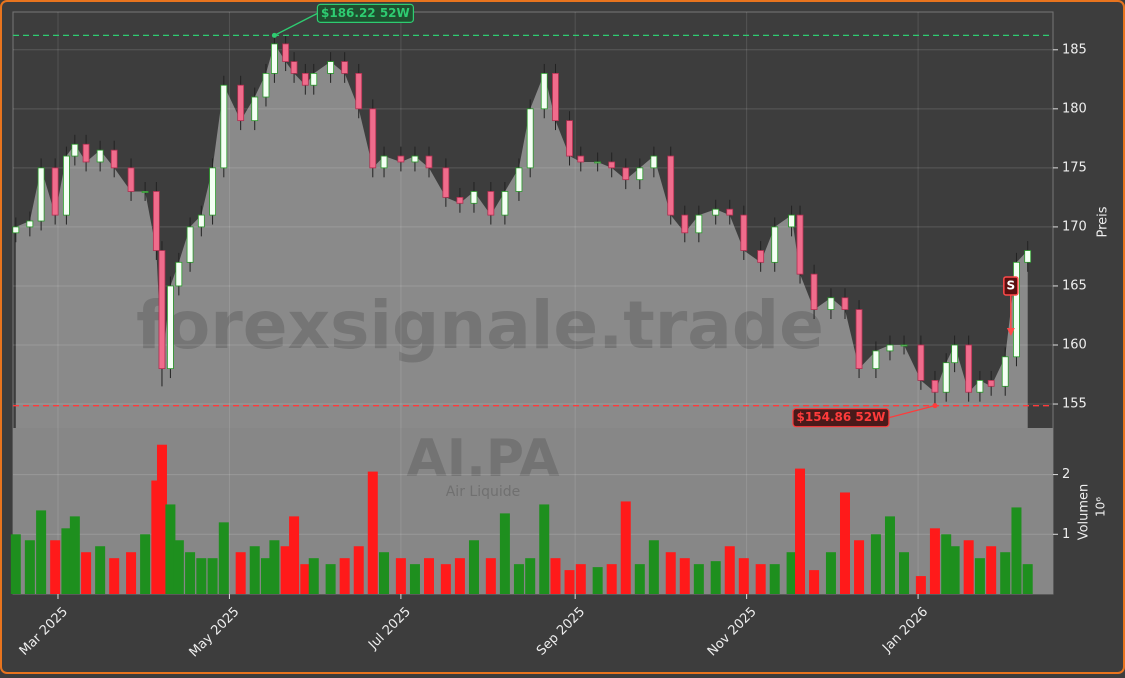 This screenshot has width=1125, height=678. I want to click on ticker-watermark: AI.PA, so click(483, 459).